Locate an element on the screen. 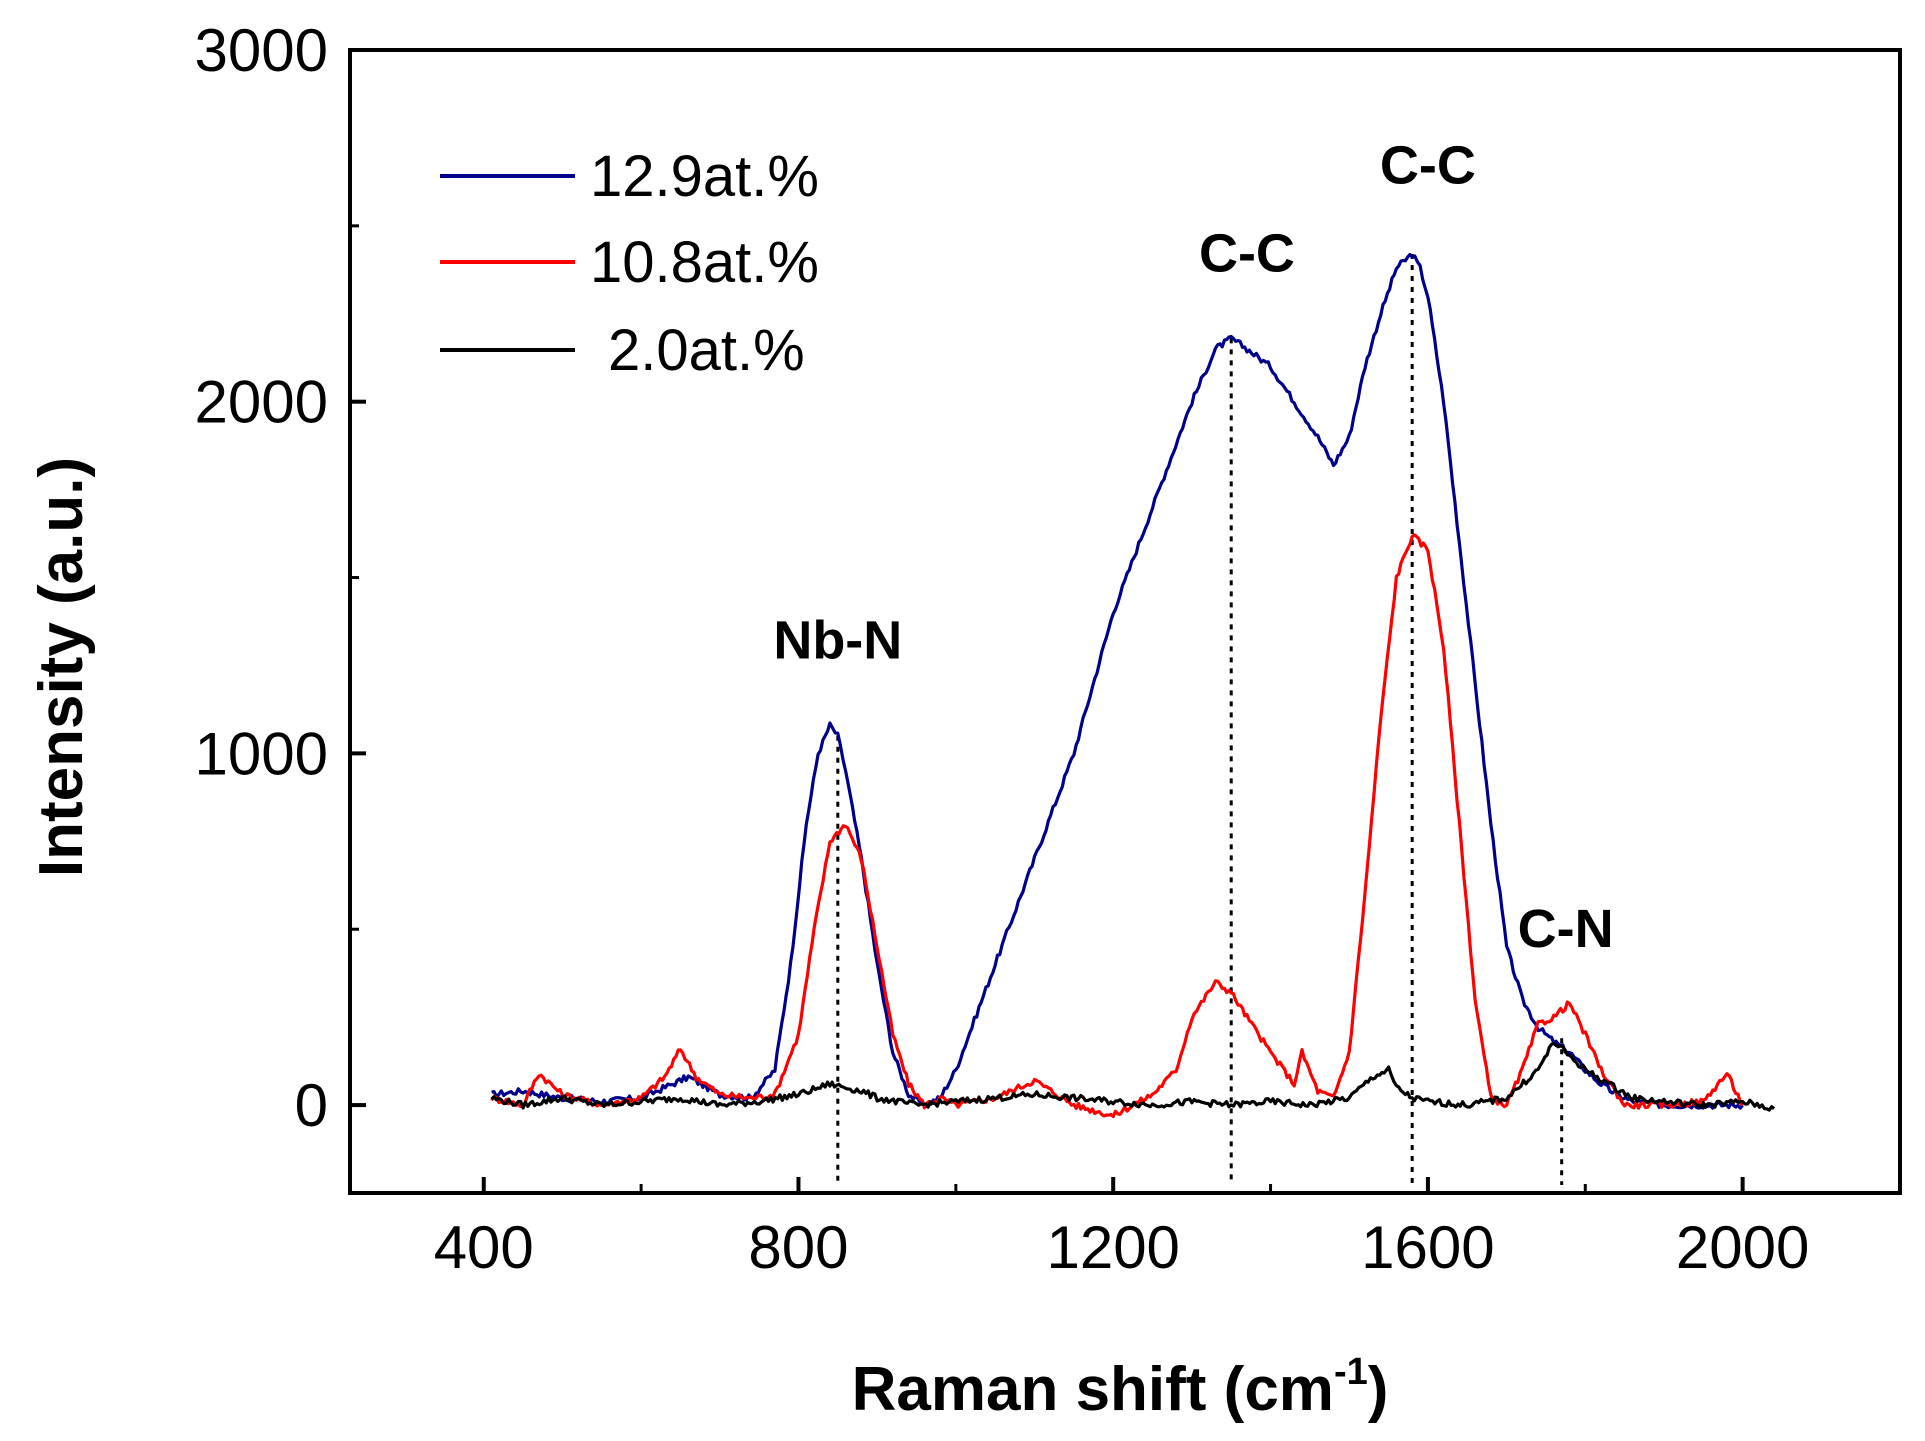 The height and width of the screenshot is (1441, 1925). x-tick-label: 1200 is located at coordinates (1112, 1247).